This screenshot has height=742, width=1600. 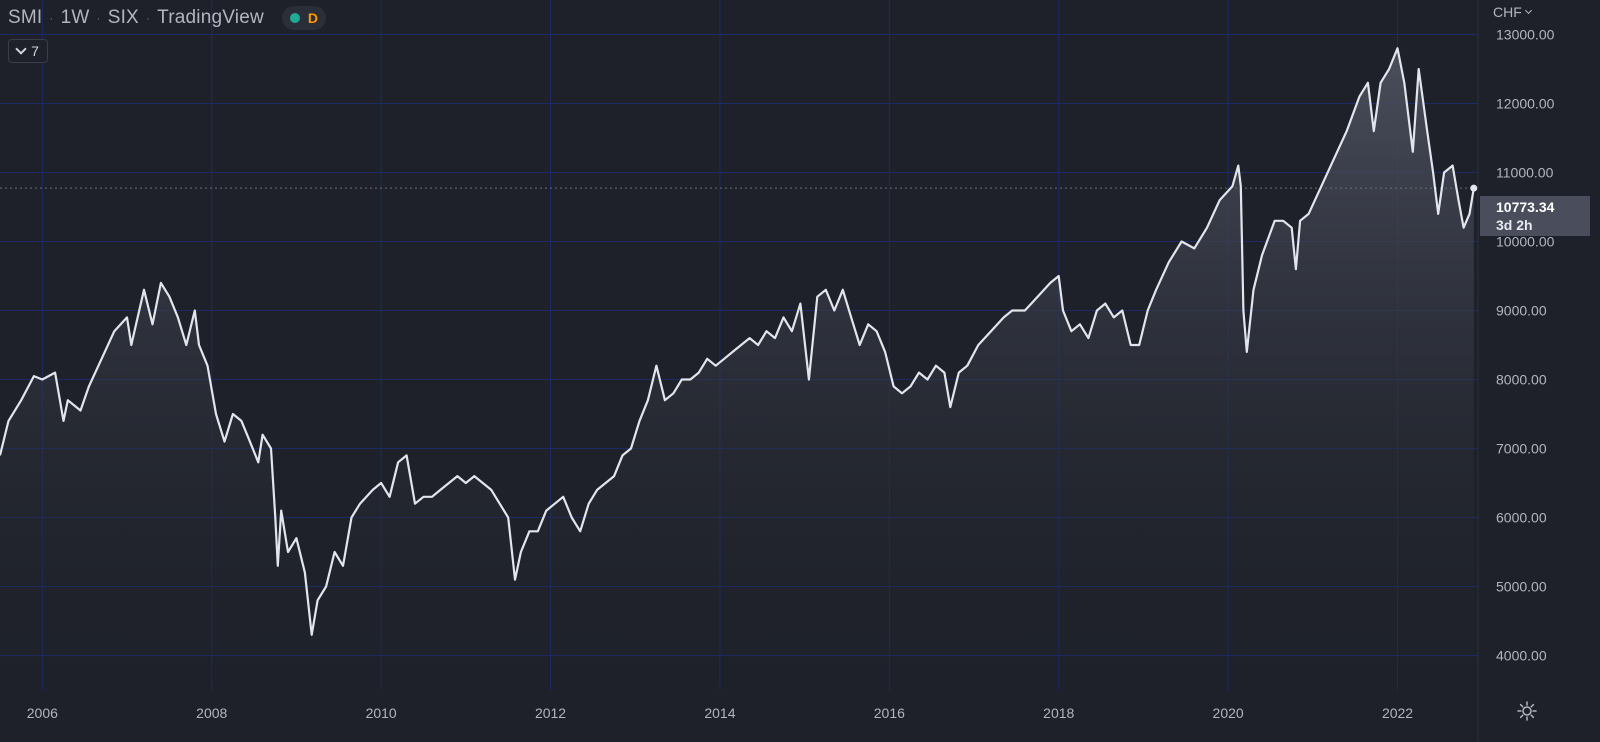 I want to click on settings-gear-icon, so click(x=1527, y=711).